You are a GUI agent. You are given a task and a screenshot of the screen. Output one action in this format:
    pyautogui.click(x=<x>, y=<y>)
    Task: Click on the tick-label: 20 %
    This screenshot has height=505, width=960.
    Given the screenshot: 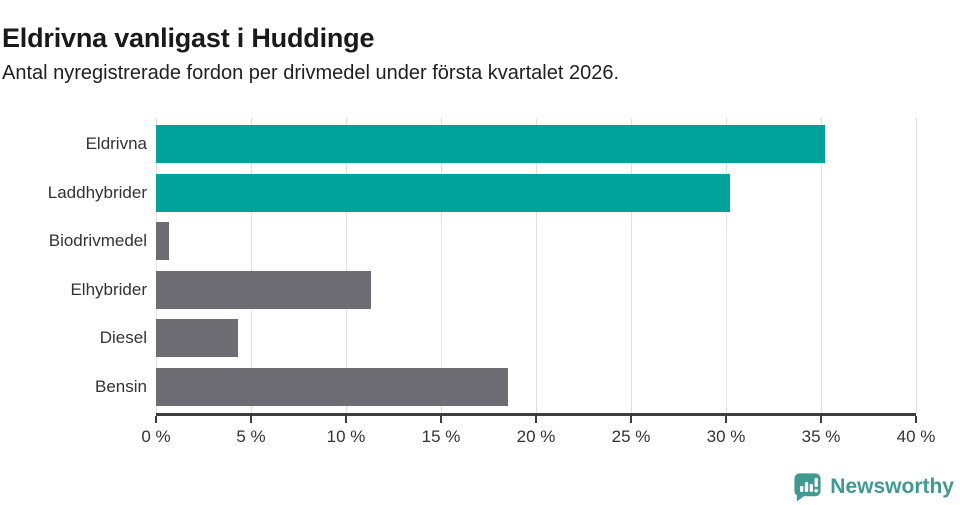 What is the action you would take?
    pyautogui.click(x=536, y=436)
    